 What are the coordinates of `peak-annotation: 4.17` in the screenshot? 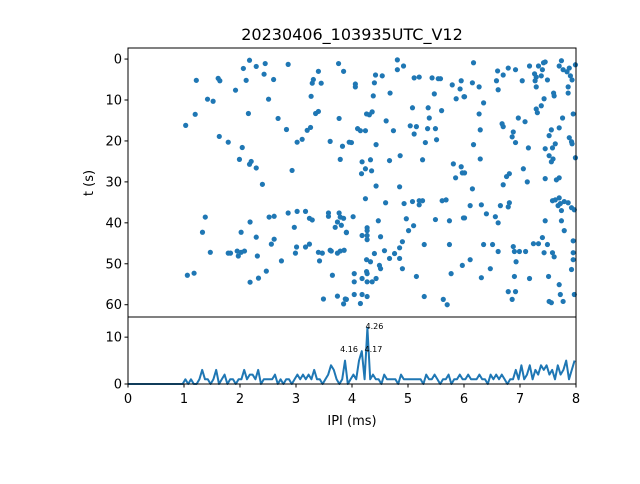 It's located at (374, 349).